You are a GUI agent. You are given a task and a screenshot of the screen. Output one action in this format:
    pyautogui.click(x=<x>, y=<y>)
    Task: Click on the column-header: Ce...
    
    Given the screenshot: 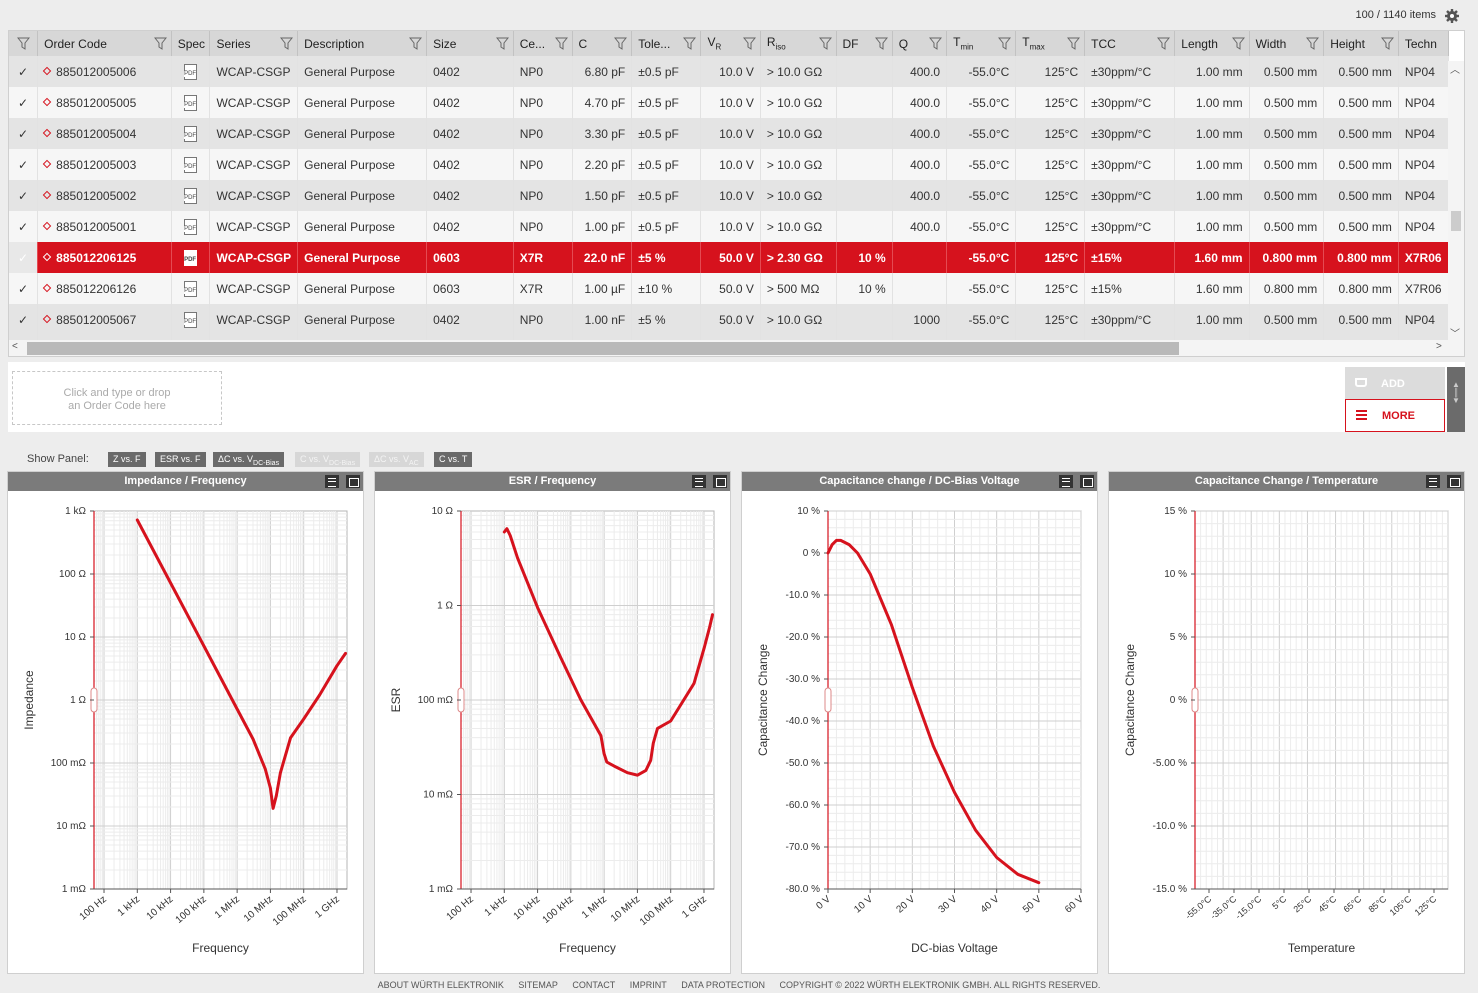 What is the action you would take?
    pyautogui.click(x=543, y=43)
    